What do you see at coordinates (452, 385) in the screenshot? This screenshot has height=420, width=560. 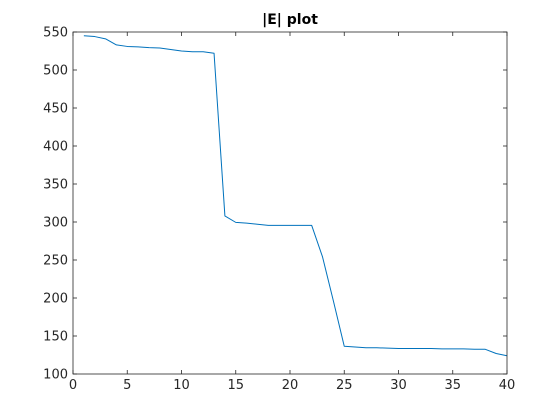 I see `x-tick-label: 35` at bounding box center [452, 385].